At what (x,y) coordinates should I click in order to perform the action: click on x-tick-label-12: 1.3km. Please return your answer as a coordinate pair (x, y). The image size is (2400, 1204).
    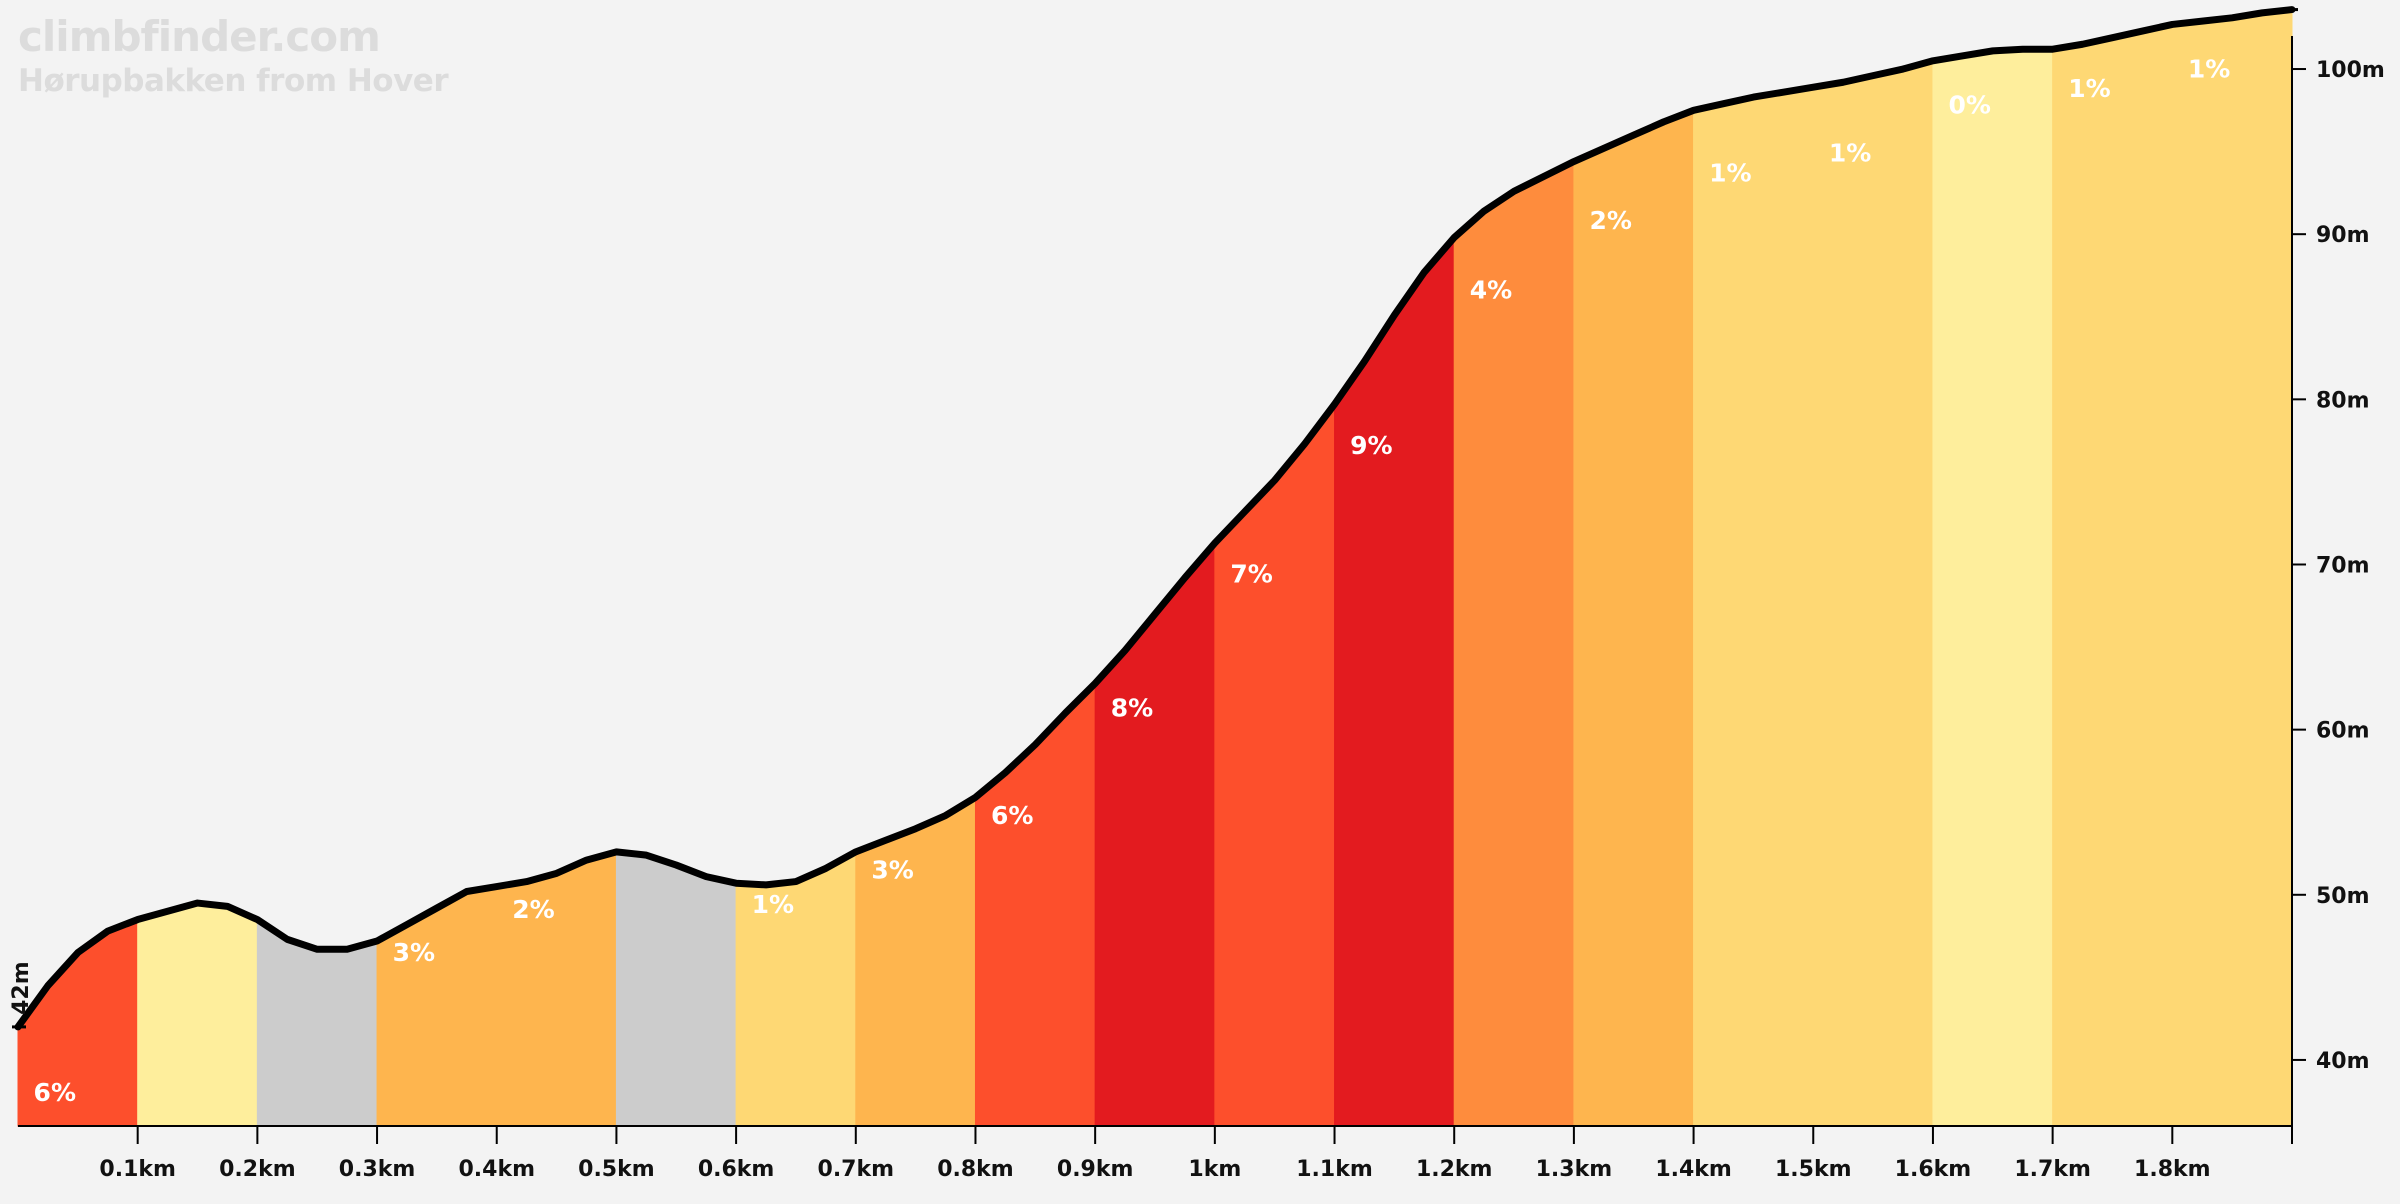
    Looking at the image, I should click on (1574, 1169).